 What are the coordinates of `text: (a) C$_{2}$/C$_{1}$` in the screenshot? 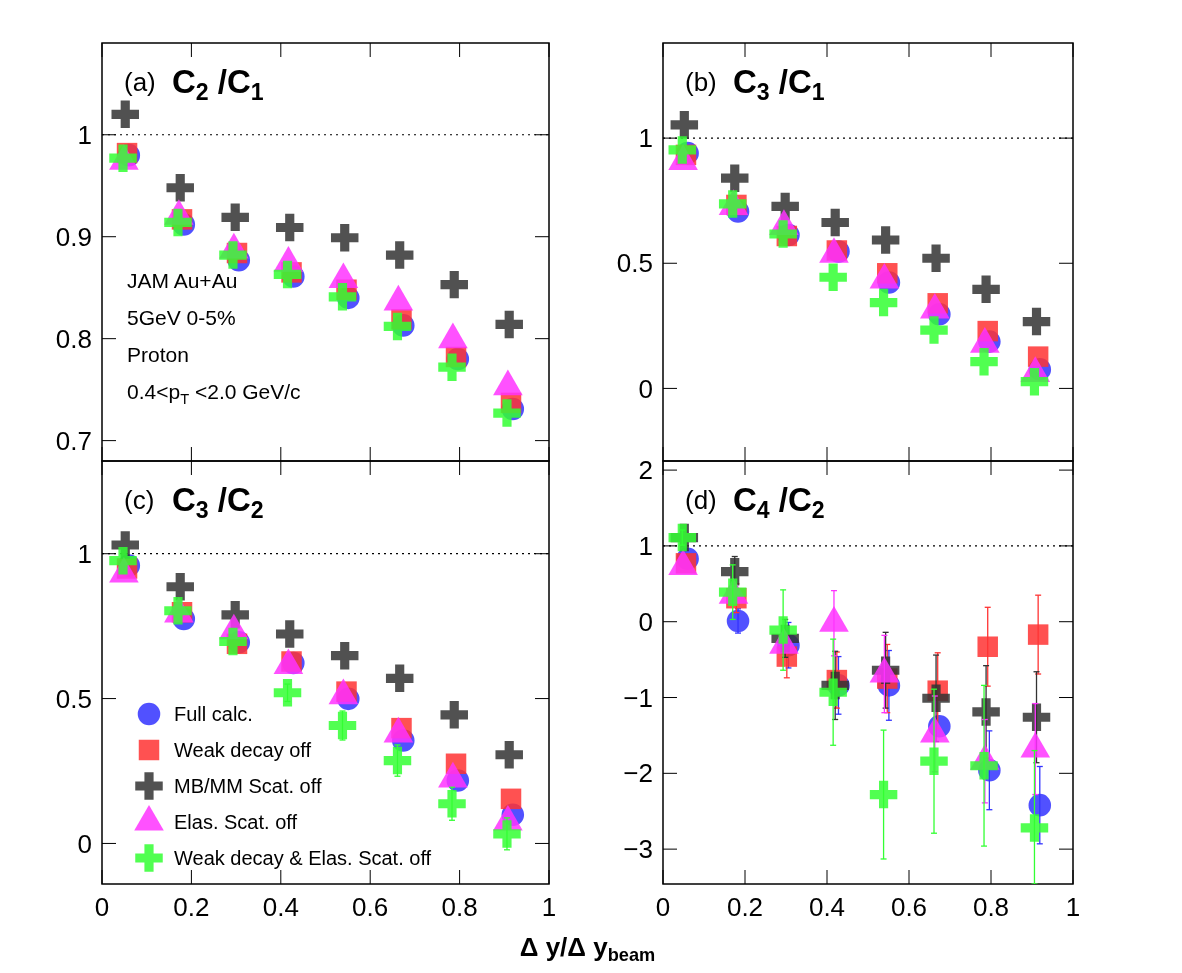 It's located at (194, 84).